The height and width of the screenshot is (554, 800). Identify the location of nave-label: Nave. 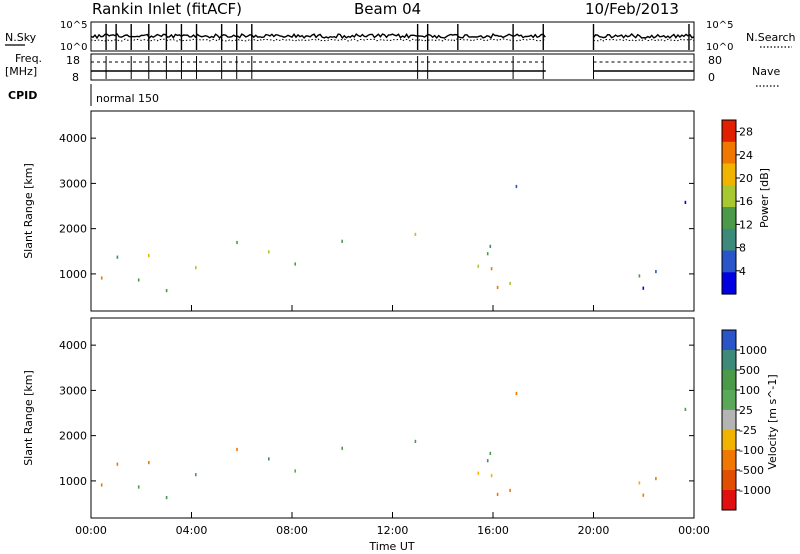
(766, 71).